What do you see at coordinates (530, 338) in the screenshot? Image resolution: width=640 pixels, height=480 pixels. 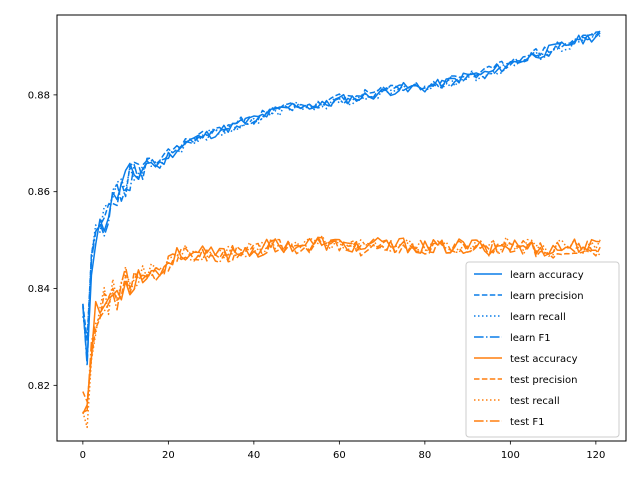 I see `legend-entry-label: learn F1` at bounding box center [530, 338].